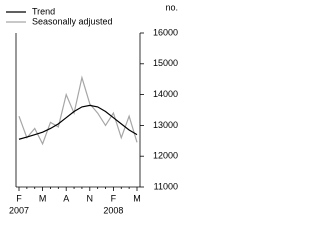 The height and width of the screenshot is (240, 320). I want to click on legend-label: Seasonally adjusted, so click(72, 21).